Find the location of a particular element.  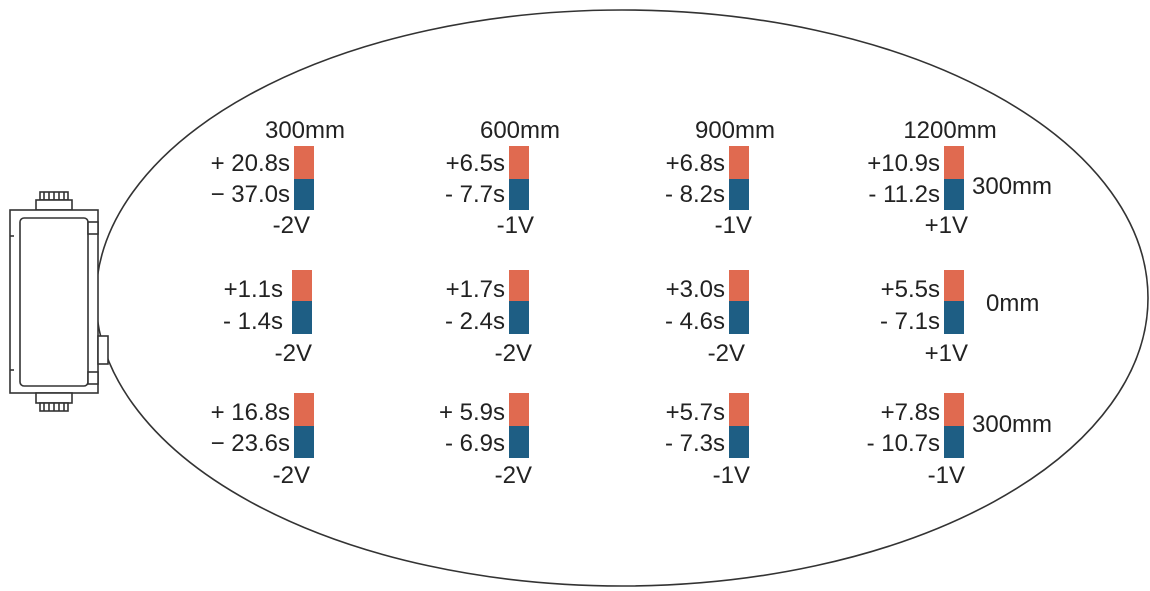

row-label: 0mm is located at coordinates (1013, 303).